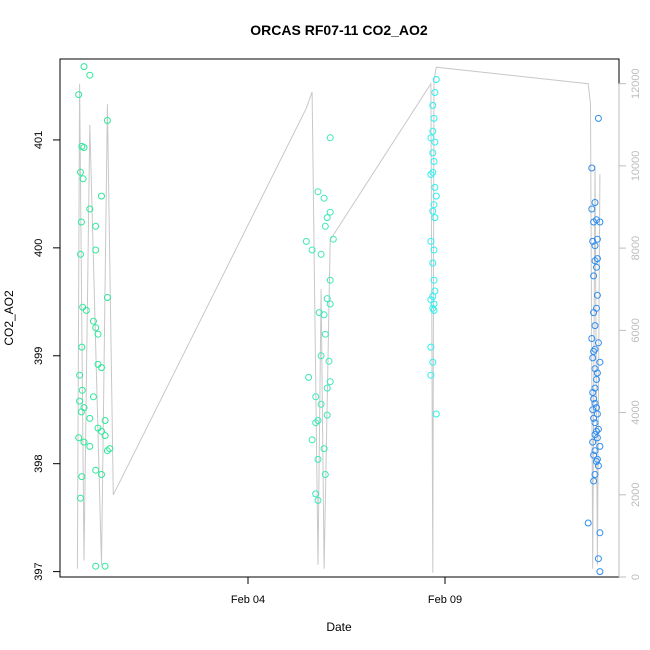 This screenshot has height=650, width=650. I want to click on y-tick-label: 399, so click(39, 356).